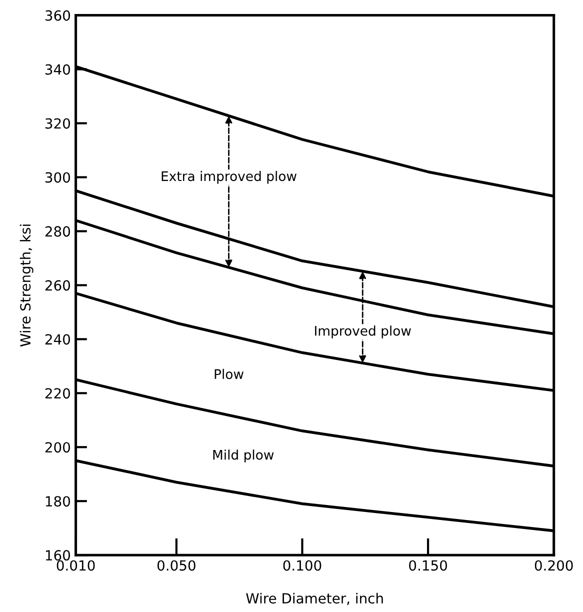 The height and width of the screenshot is (612, 583). What do you see at coordinates (57, 231) in the screenshot?
I see `y-tick-label: 280` at bounding box center [57, 231].